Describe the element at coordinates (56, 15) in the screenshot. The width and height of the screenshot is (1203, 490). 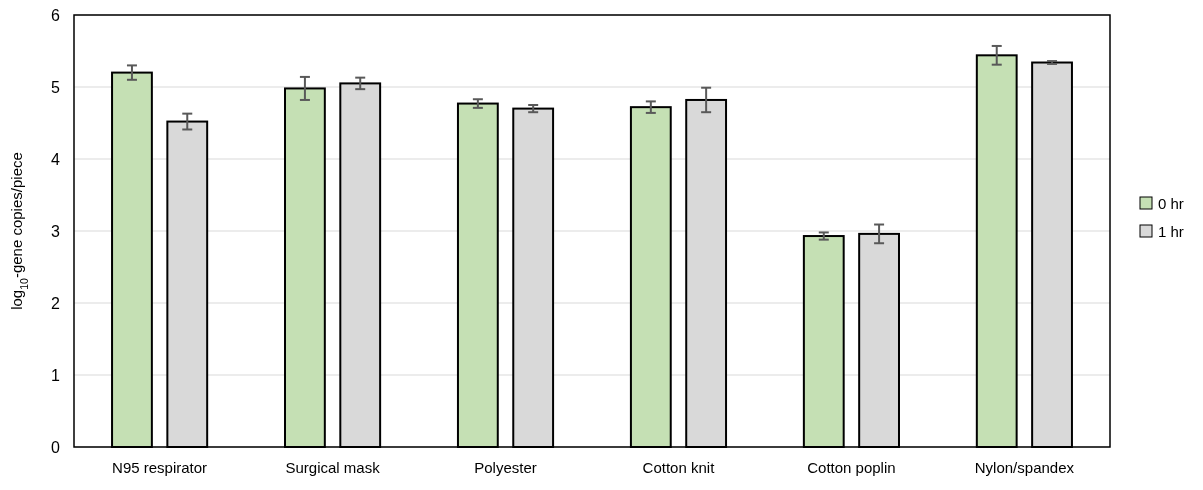
I see `y-tick-label: 6` at that location.